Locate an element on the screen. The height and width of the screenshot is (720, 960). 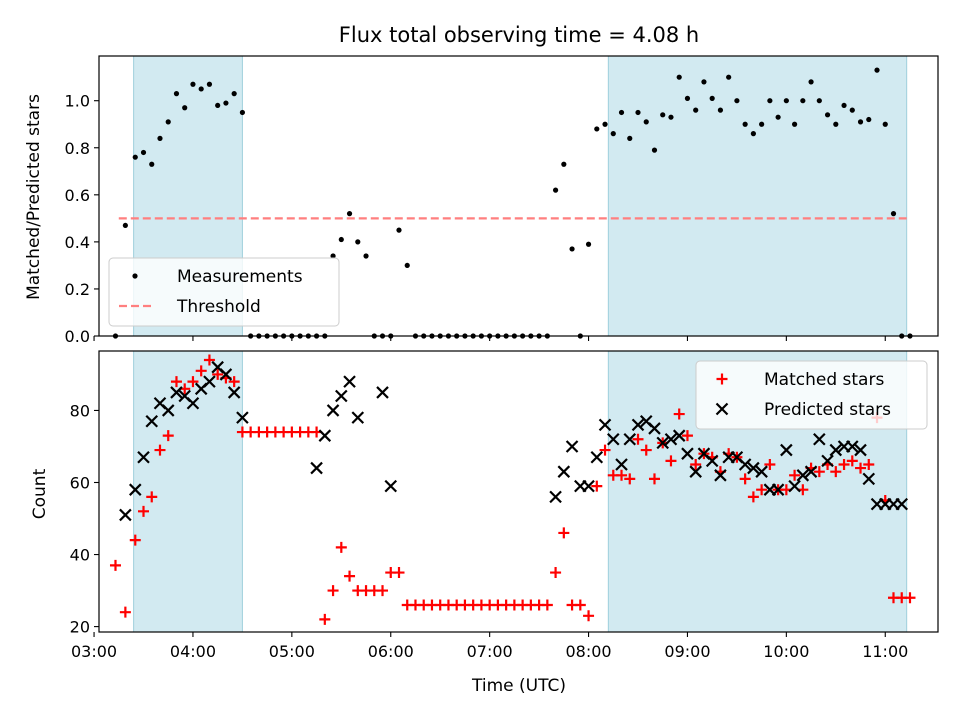
x-axis-label: Time (UTC) is located at coordinates (518, 686).